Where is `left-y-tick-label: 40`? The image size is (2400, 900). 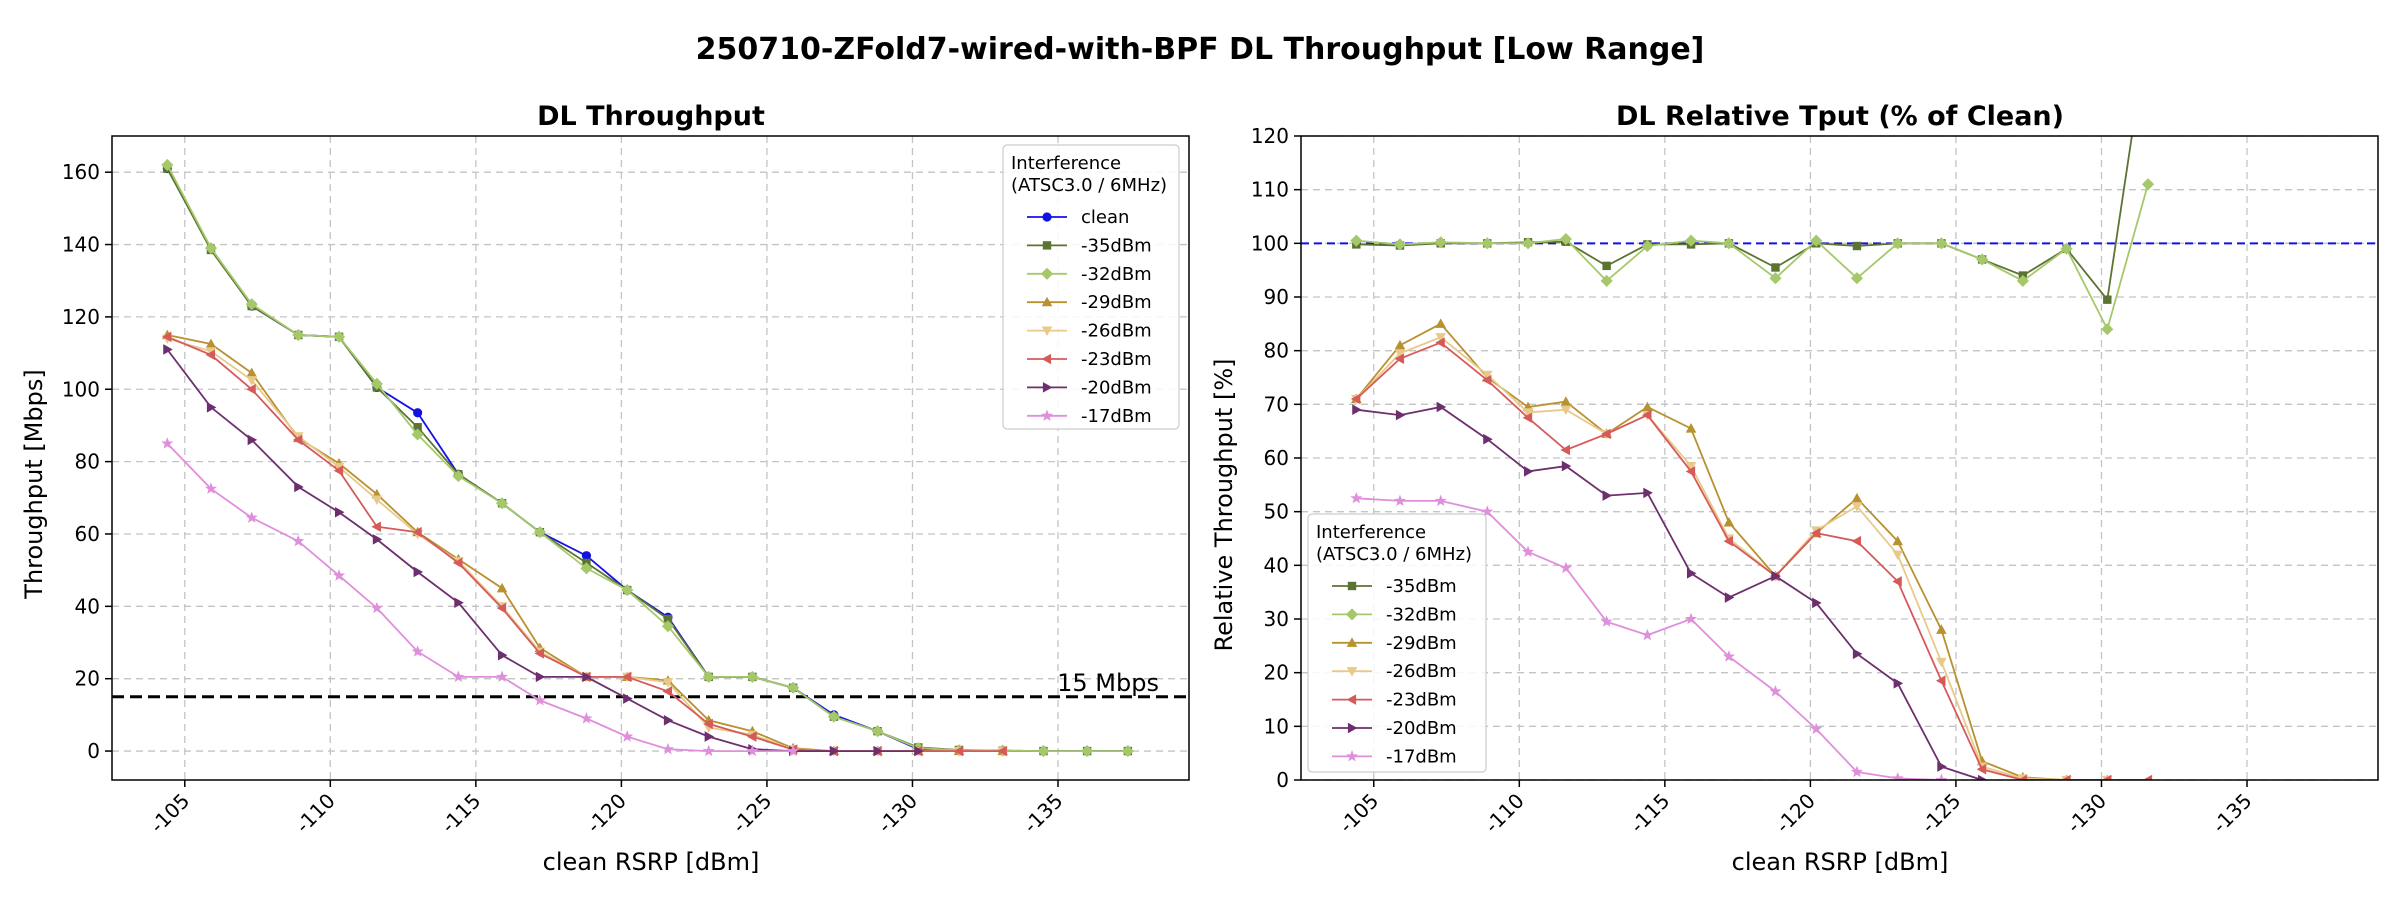 left-y-tick-label: 40 is located at coordinates (87, 606).